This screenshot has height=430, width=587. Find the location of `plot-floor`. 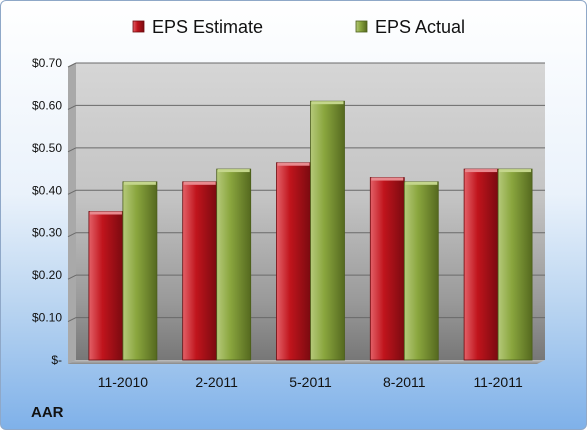

plot-floor is located at coordinates (306, 362).